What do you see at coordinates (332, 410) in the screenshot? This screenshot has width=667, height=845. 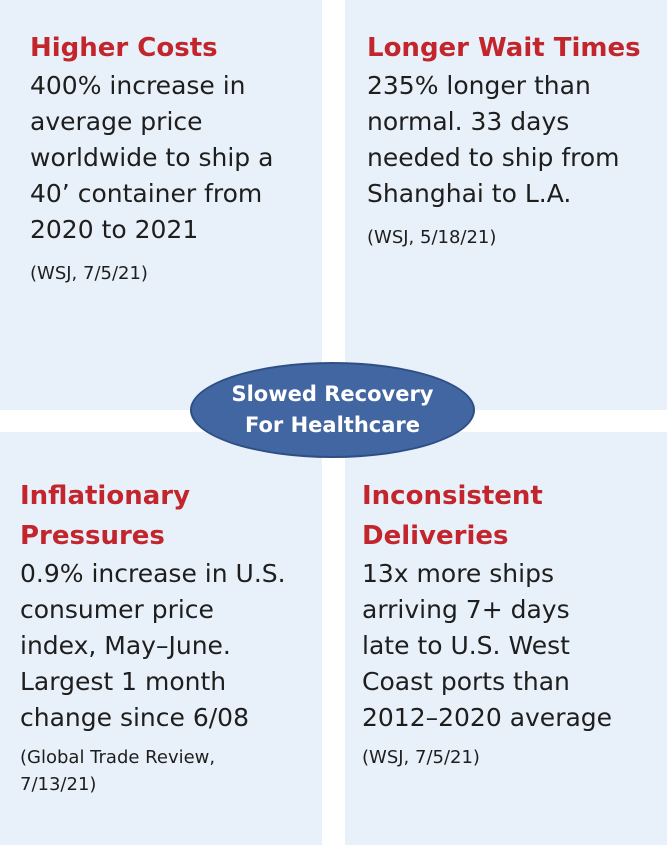 I see `center-ellipse: Slowed Recovery For Healthcare` at bounding box center [332, 410].